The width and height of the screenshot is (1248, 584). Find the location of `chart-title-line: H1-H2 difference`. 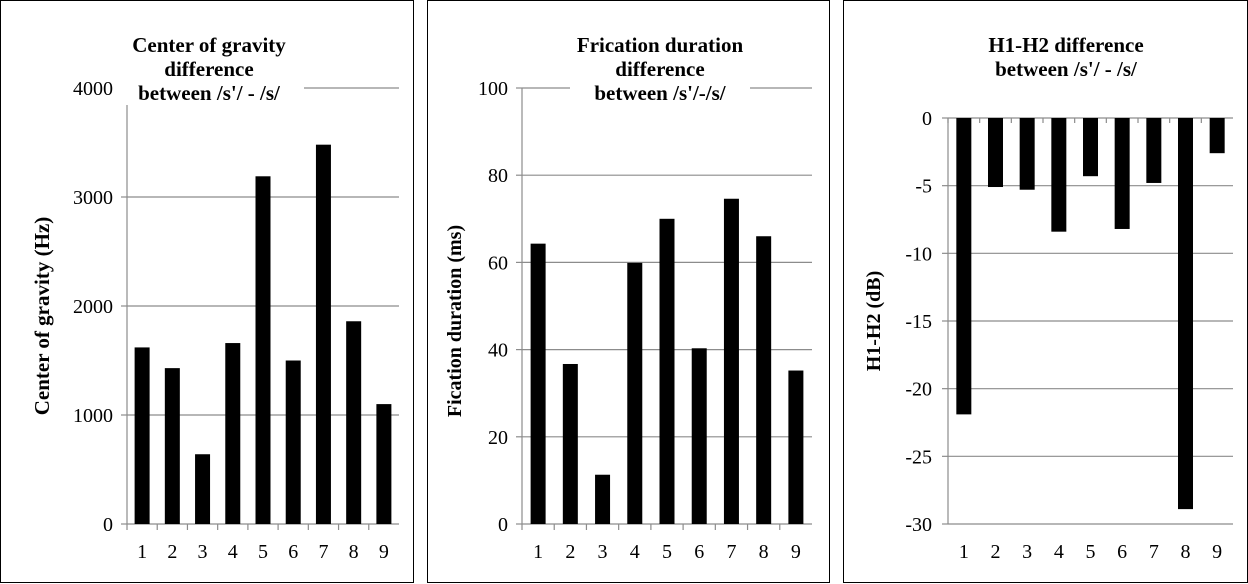

chart-title-line: H1-H2 difference is located at coordinates (1065, 45).